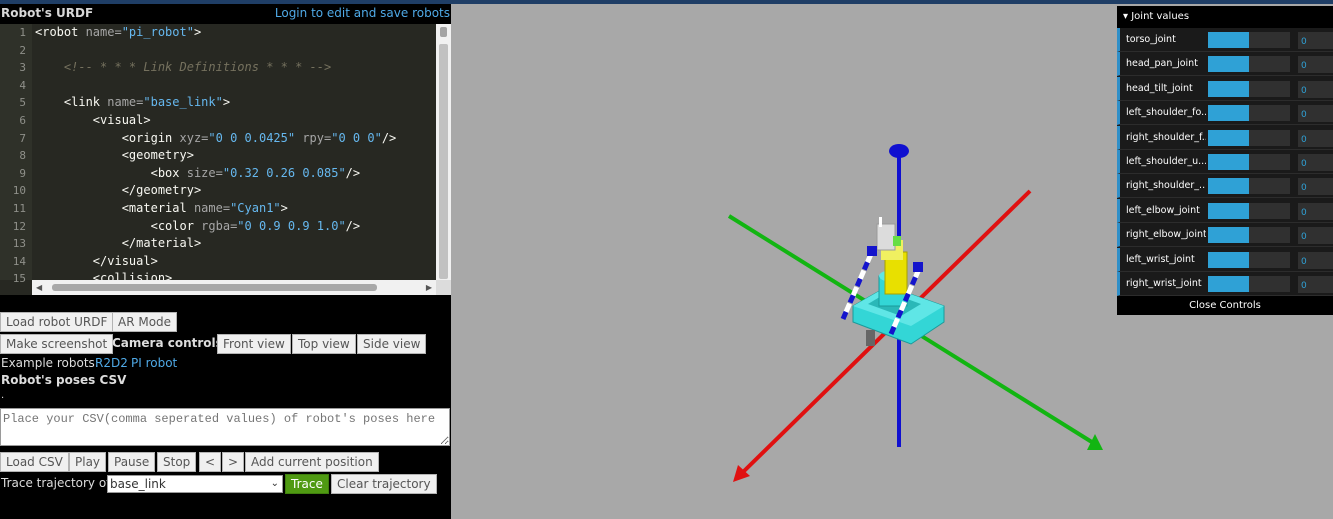  Describe the element at coordinates (356, 137) in the screenshot. I see `code-token: "0 0 0"` at that location.